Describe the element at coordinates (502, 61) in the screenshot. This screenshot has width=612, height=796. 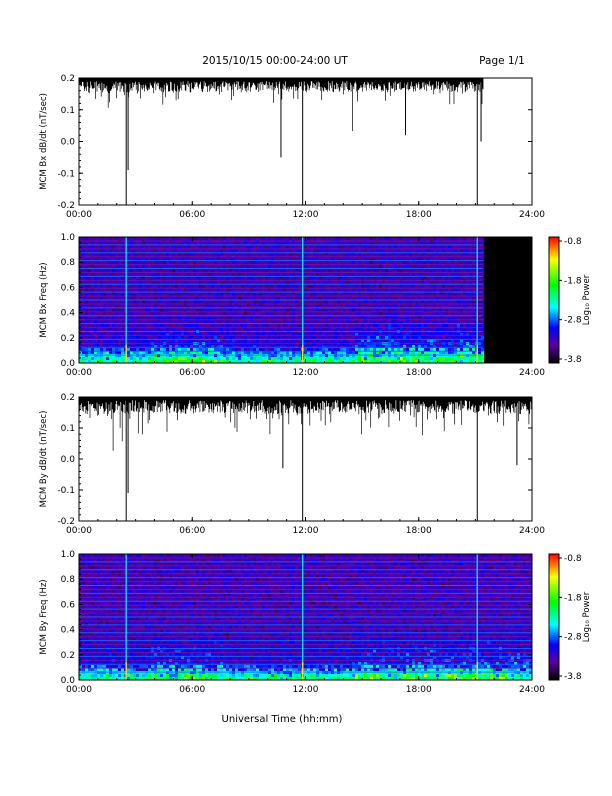
I see `page-label: Page 1/1` at that location.